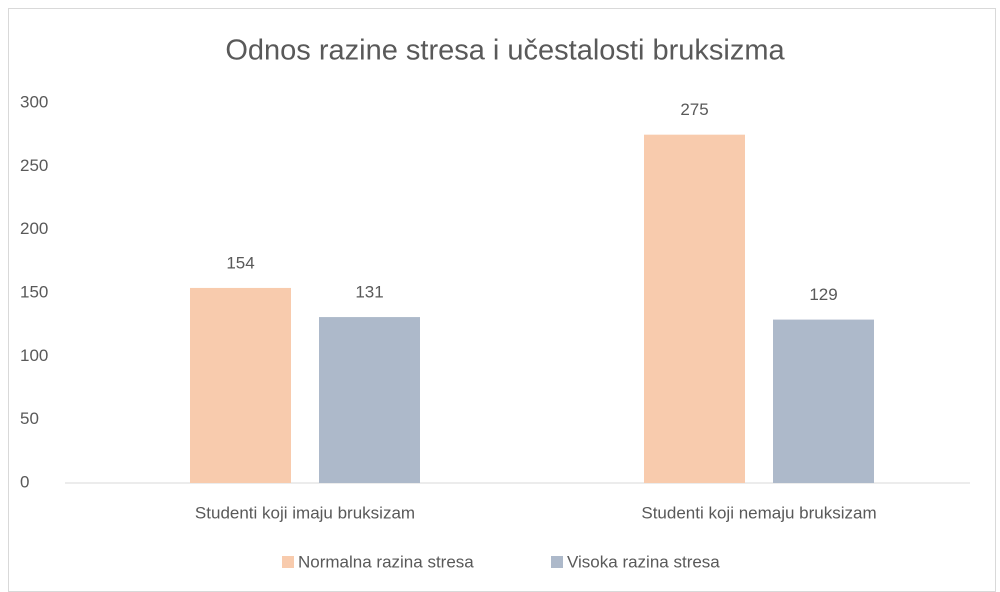  Describe the element at coordinates (34, 101) in the screenshot. I see `y-tick-label: 300` at that location.